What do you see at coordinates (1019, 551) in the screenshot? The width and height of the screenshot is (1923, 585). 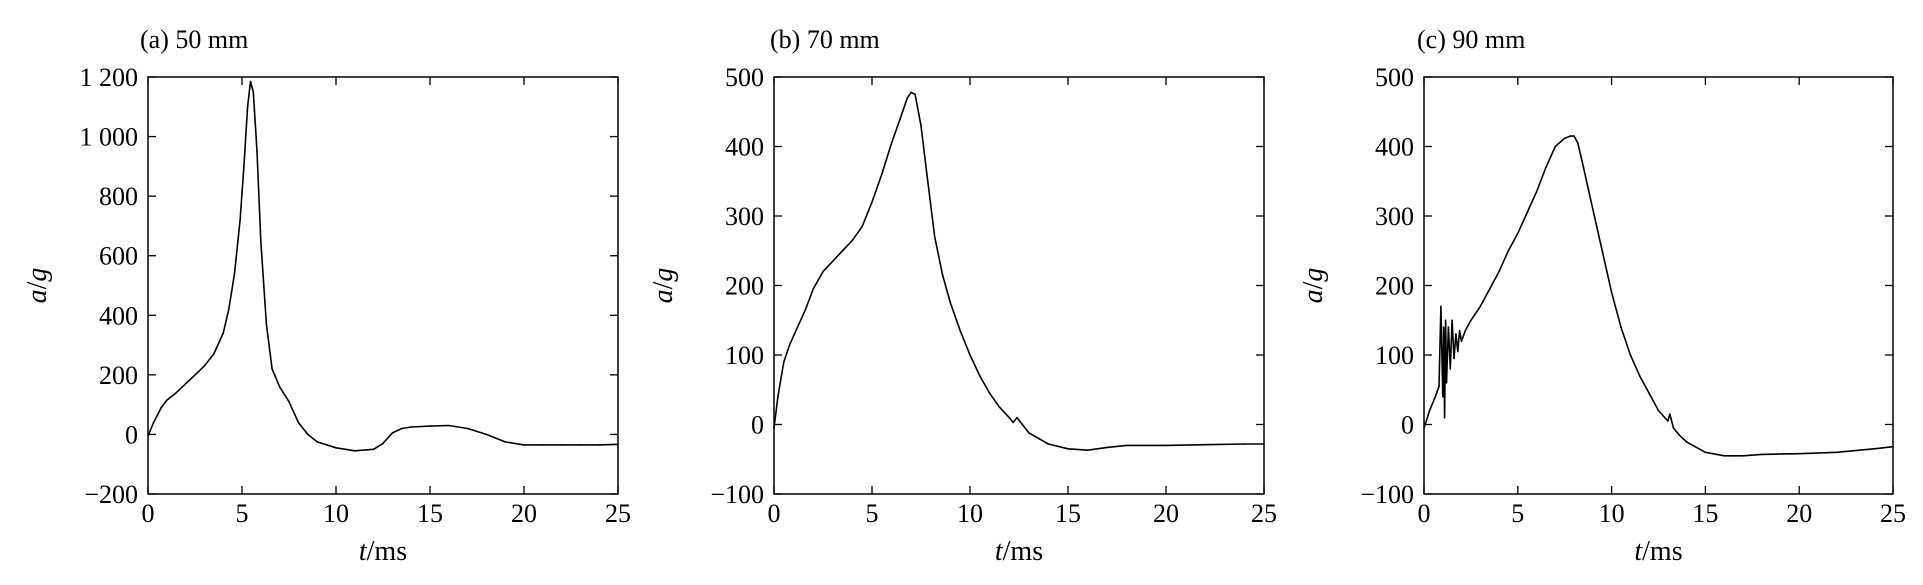 I see `panel-2-x-axis-label: t/ms` at bounding box center [1019, 551].